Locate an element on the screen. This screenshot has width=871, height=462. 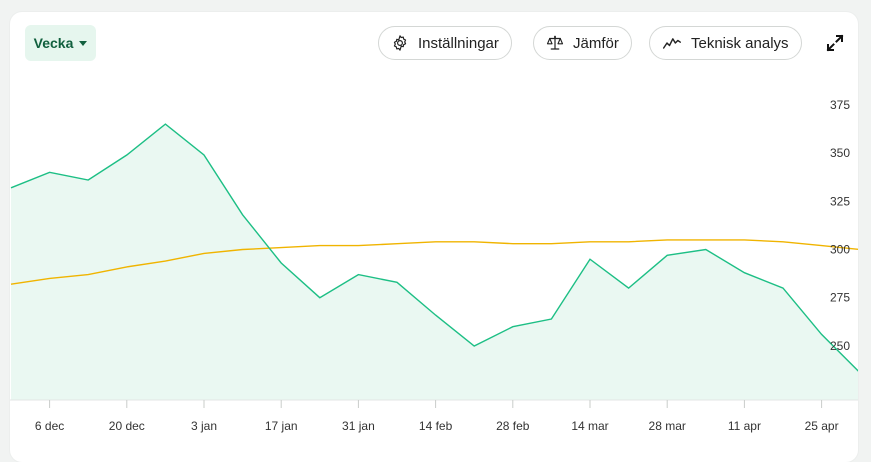
y-tick-label: 275 is located at coordinates (840, 298).